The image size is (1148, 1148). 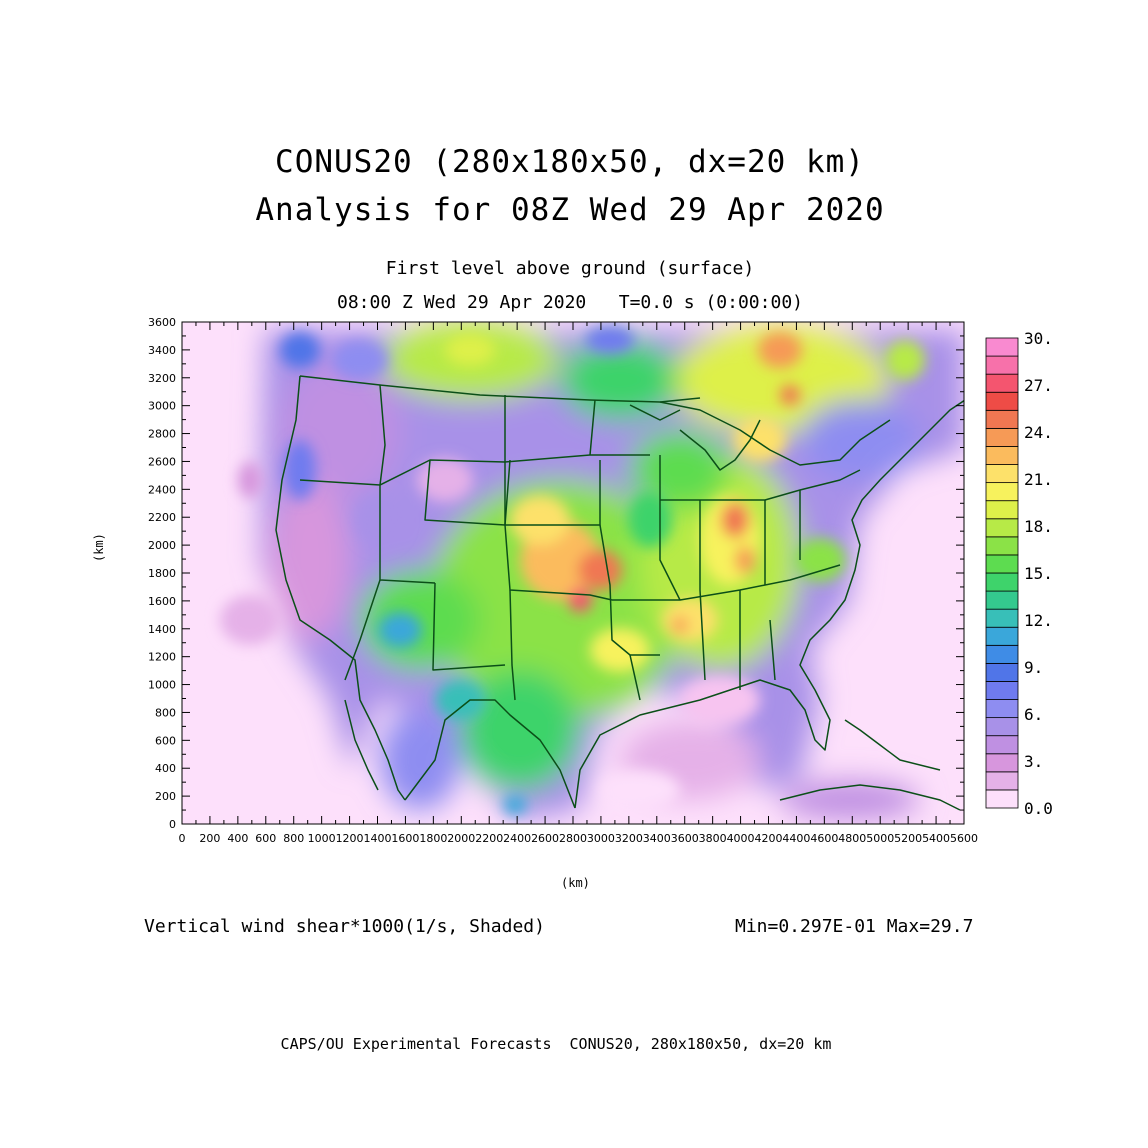 I want to click on x-tick-label: 3800, so click(x=713, y=838).